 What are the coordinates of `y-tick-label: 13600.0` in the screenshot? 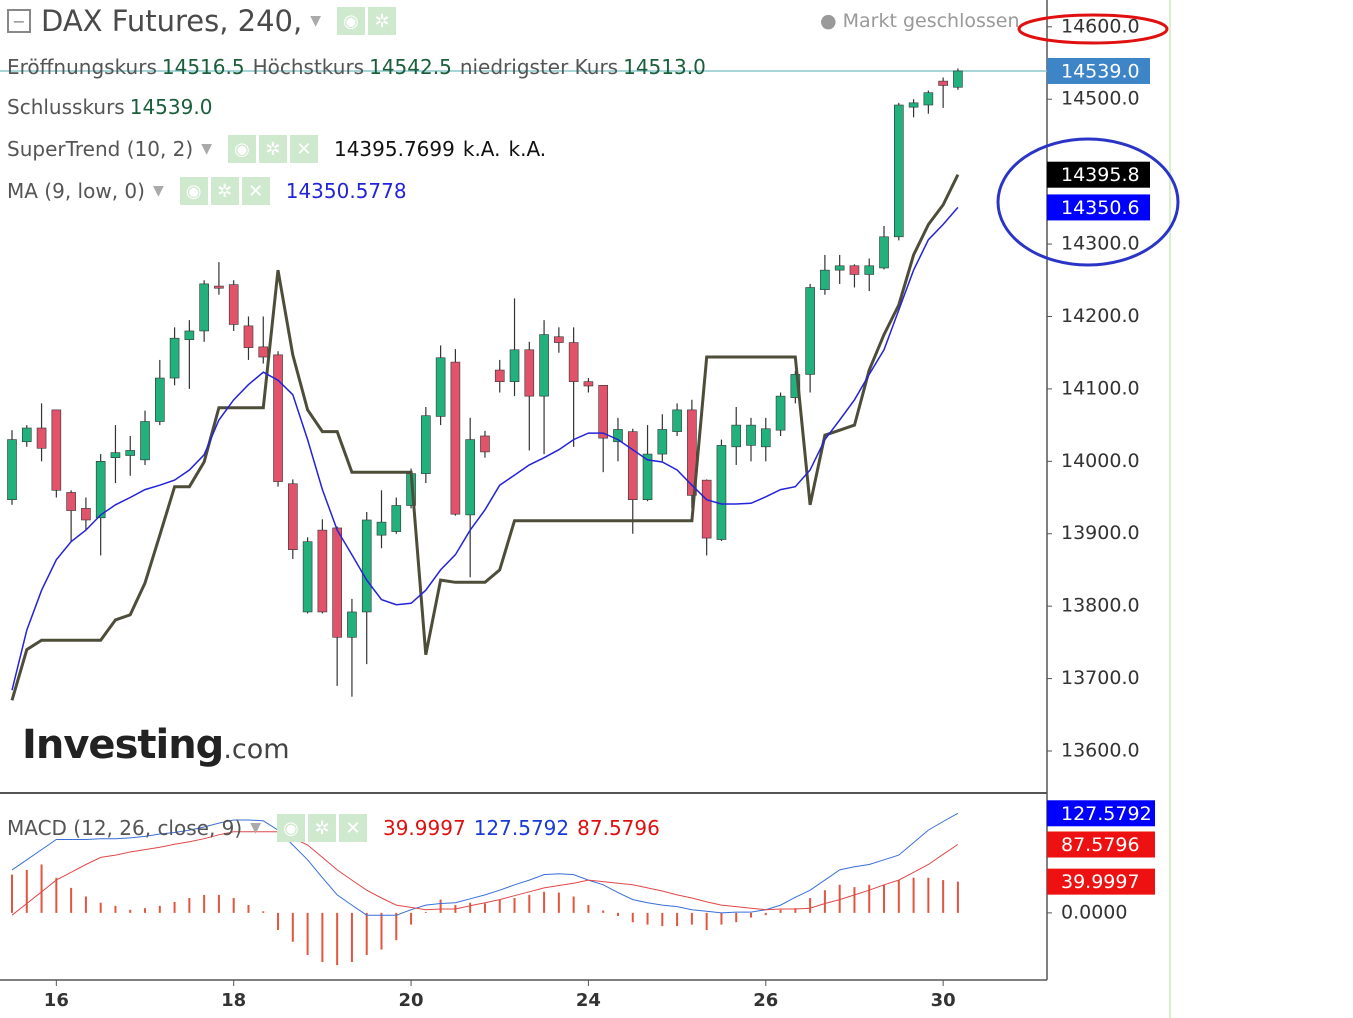 It's located at (1100, 750).